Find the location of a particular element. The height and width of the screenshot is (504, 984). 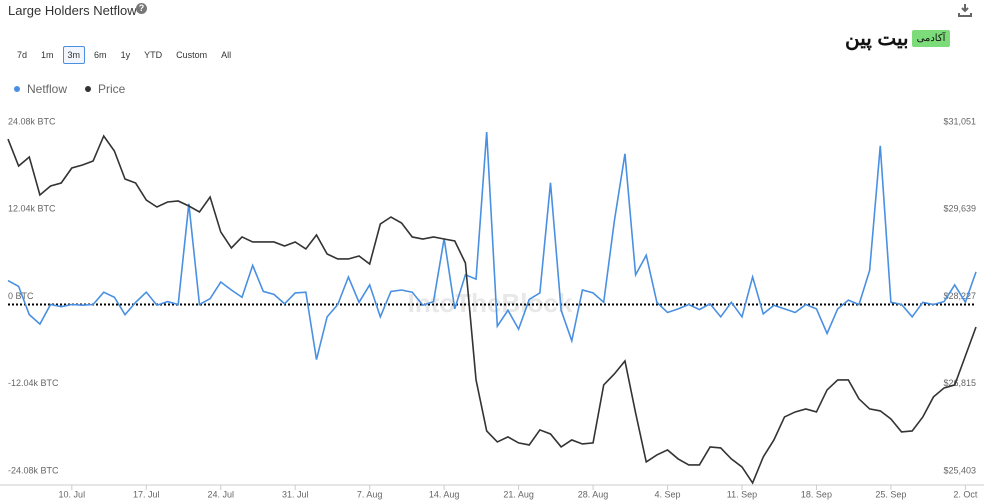

x-tick-label: 25. Sep is located at coordinates (890, 494).